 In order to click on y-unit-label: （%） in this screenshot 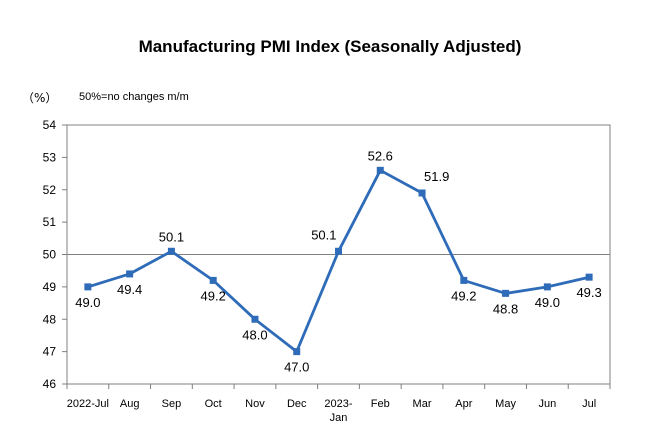, I will do `click(39, 98)`.